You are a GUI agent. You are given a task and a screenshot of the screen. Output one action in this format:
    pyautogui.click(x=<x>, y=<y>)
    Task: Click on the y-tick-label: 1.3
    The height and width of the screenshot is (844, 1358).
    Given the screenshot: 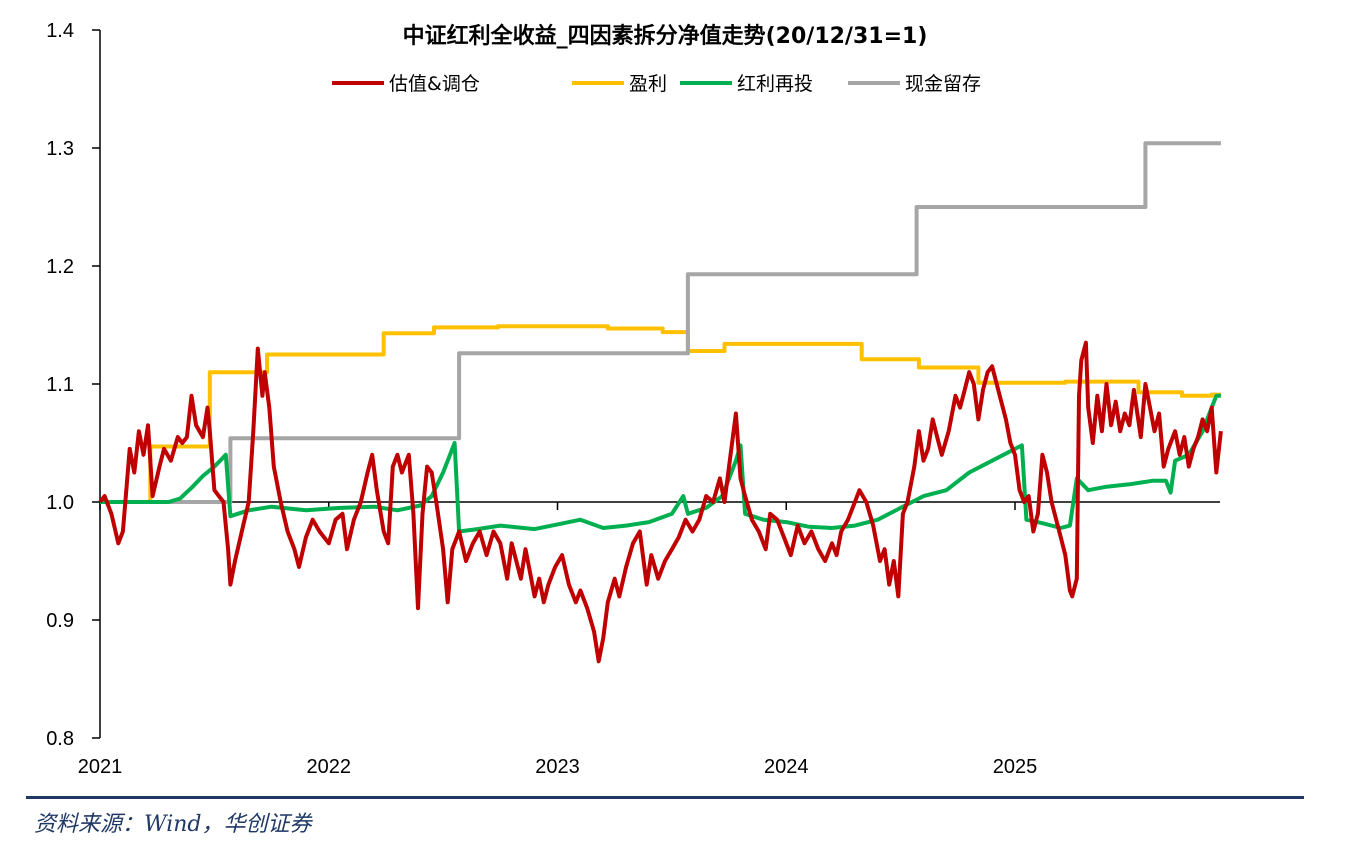 What is the action you would take?
    pyautogui.click(x=60, y=149)
    